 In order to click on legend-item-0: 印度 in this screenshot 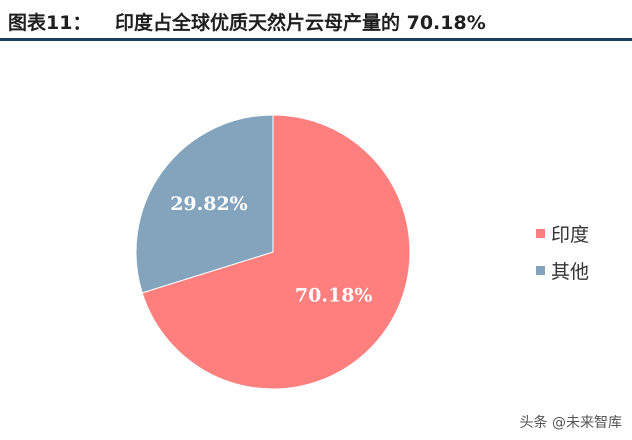, I will do `click(563, 234)`.